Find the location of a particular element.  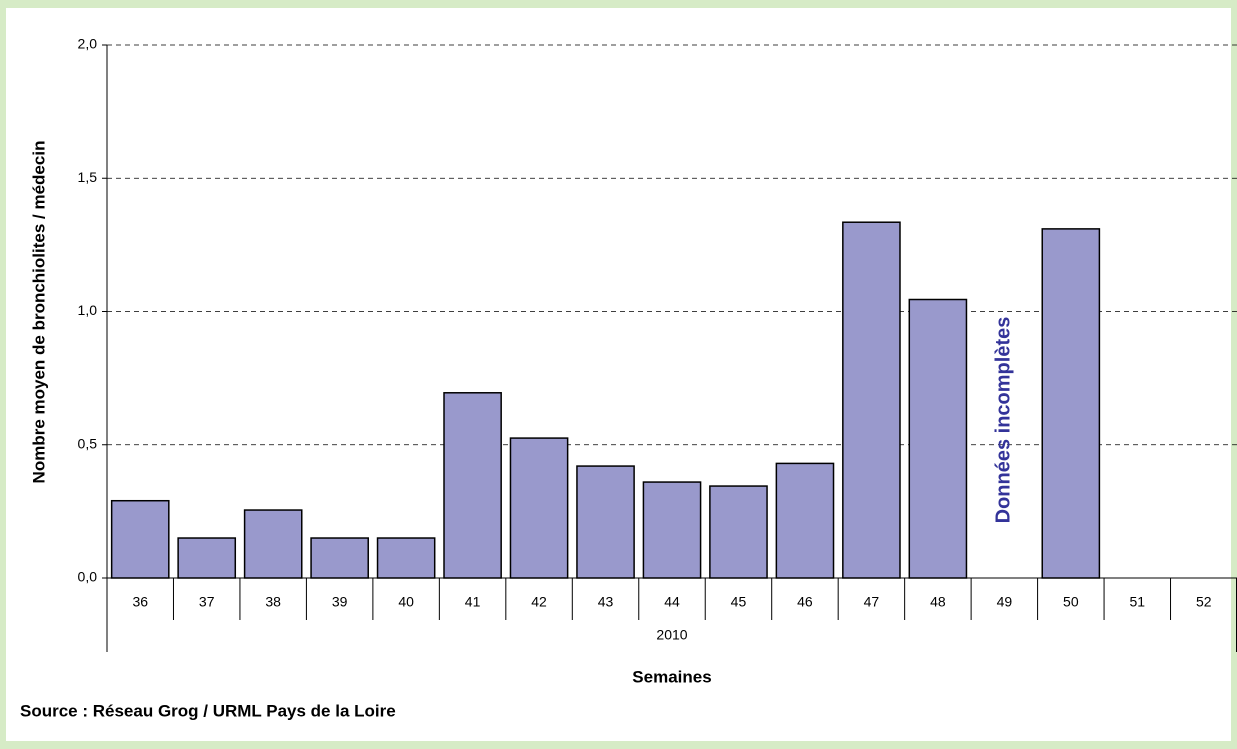

x-tick-label: 44 is located at coordinates (672, 602).